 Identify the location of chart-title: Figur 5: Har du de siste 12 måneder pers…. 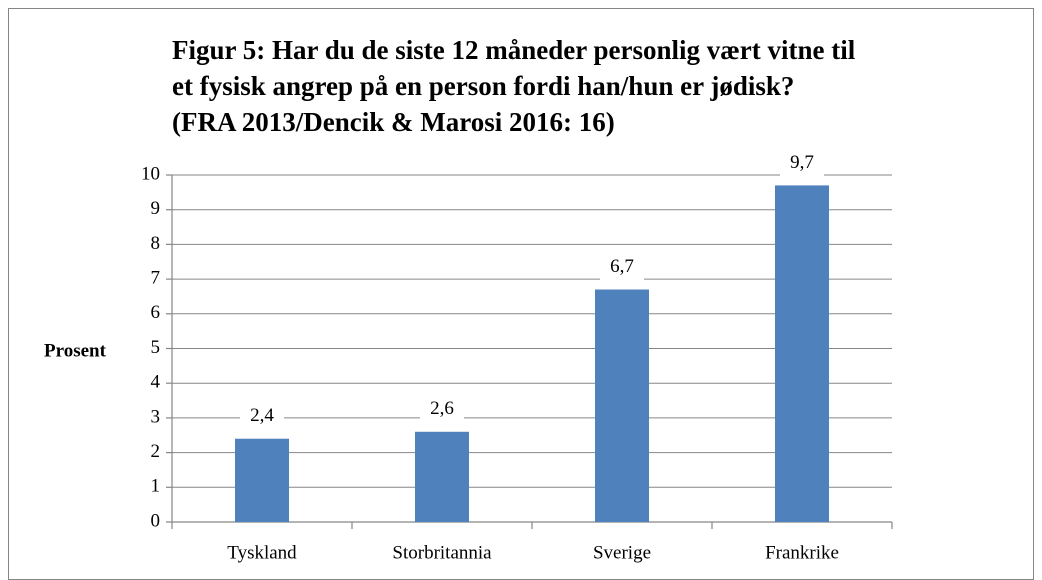
(514, 86).